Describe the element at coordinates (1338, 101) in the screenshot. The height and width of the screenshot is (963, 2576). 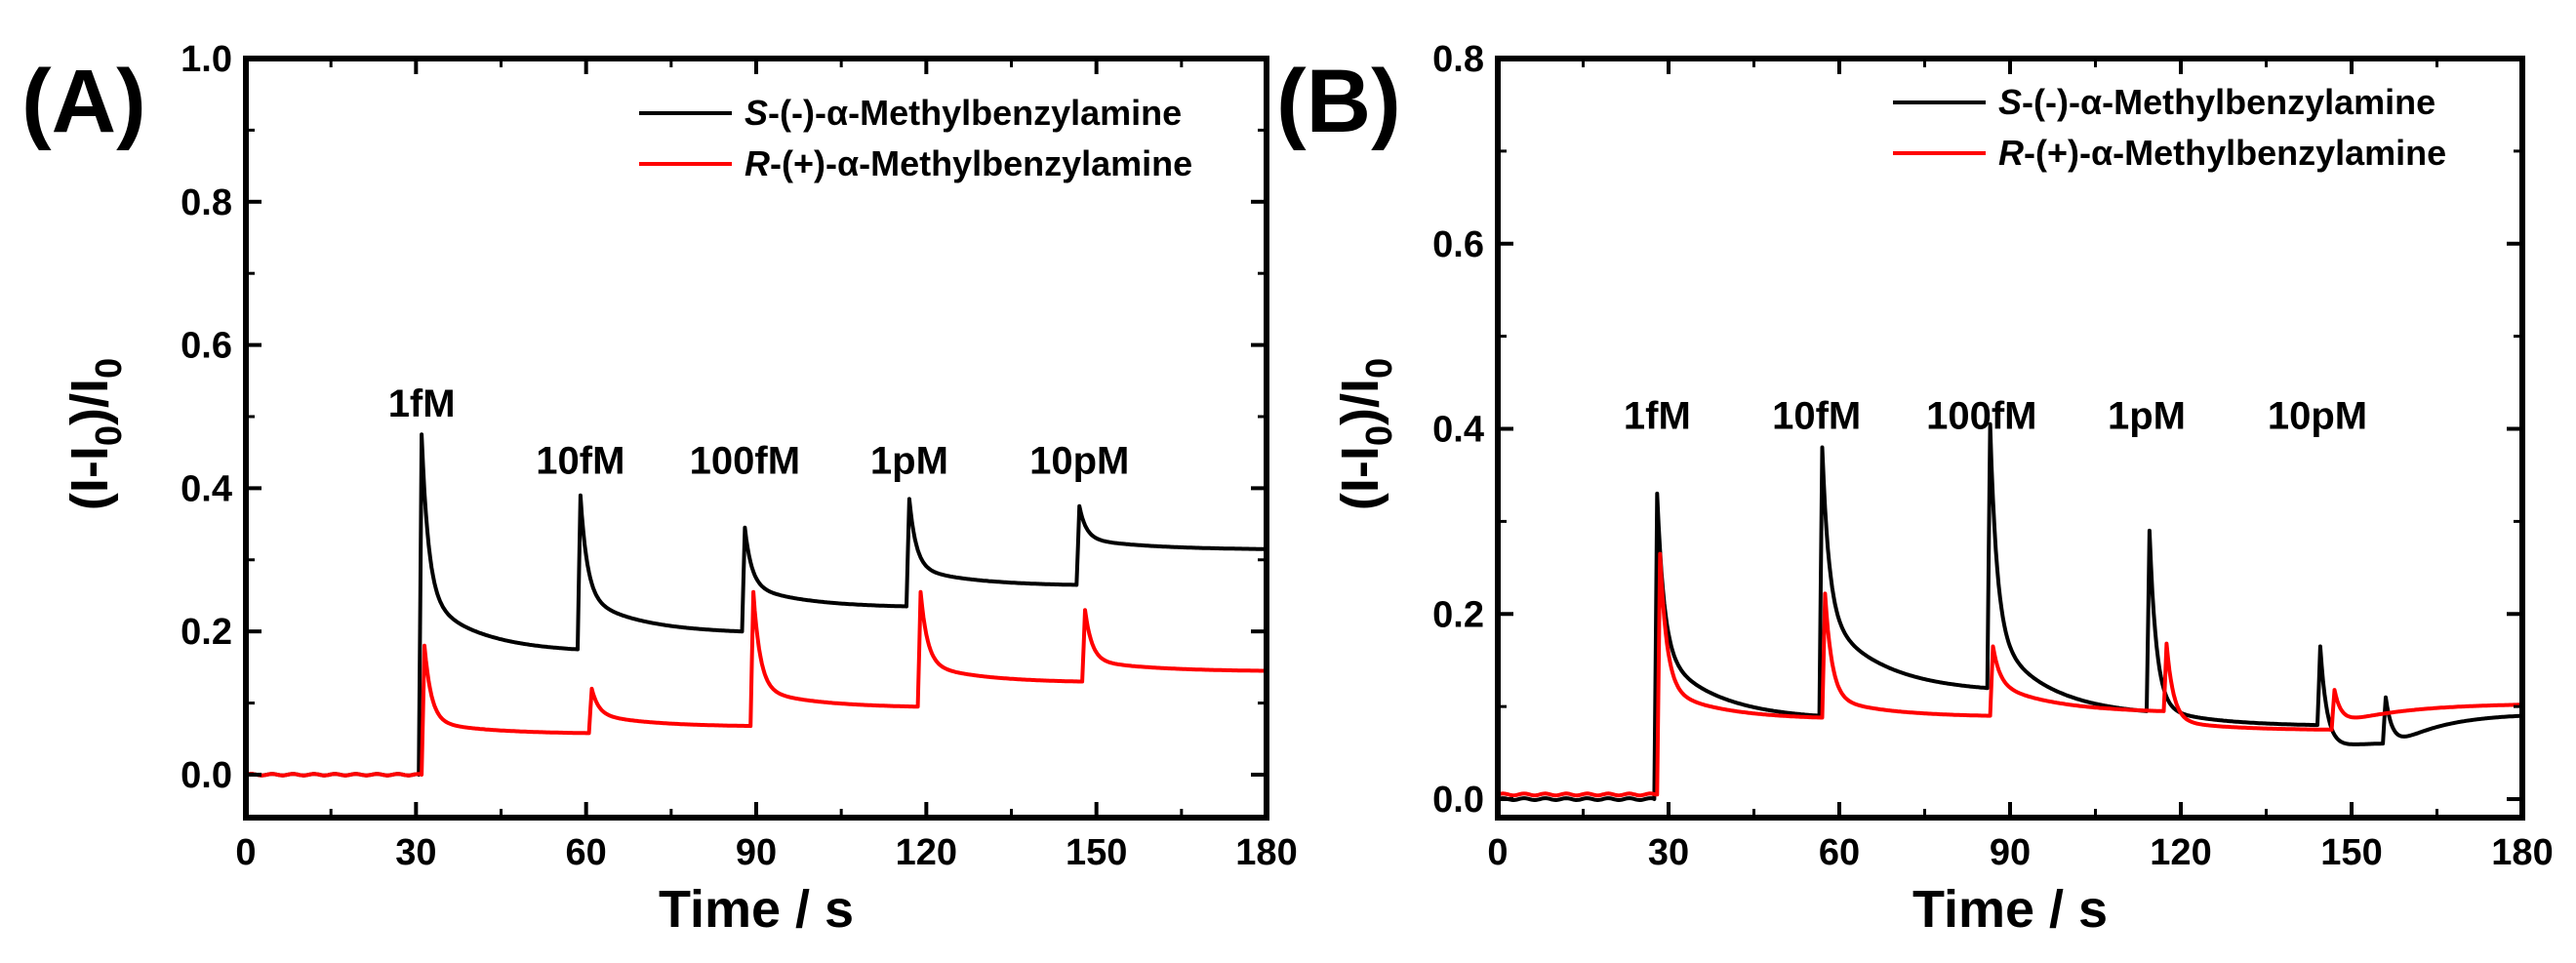
I see `panel-label: (B)` at that location.